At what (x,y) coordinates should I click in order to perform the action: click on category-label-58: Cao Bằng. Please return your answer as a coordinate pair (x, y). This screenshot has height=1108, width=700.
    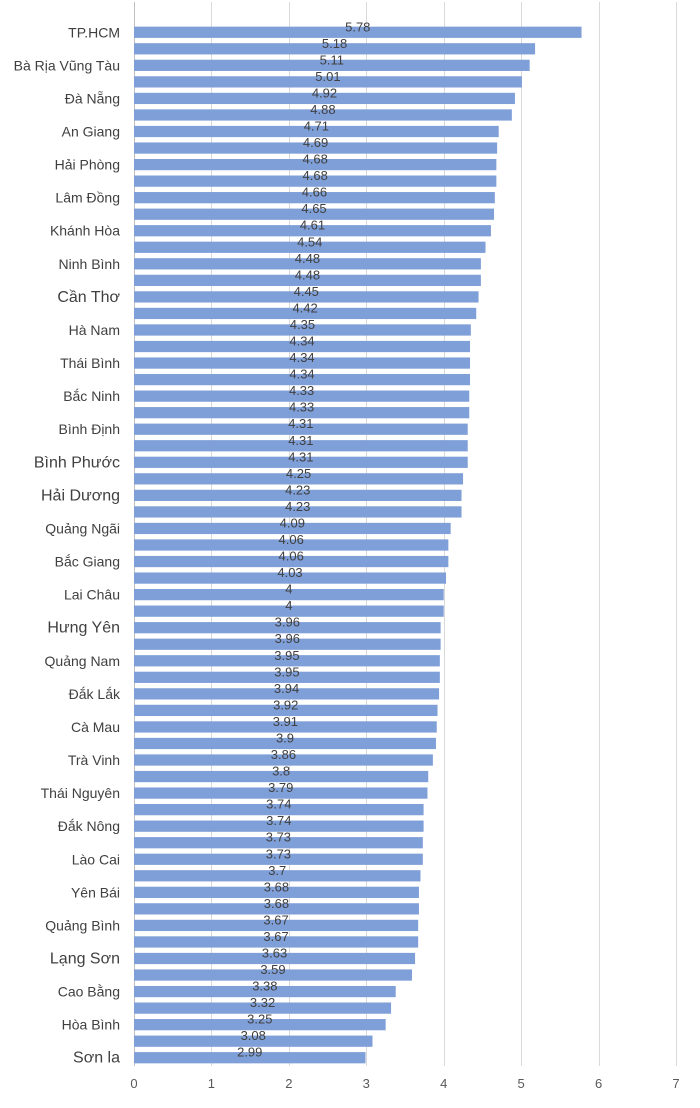
    Looking at the image, I should click on (89, 992).